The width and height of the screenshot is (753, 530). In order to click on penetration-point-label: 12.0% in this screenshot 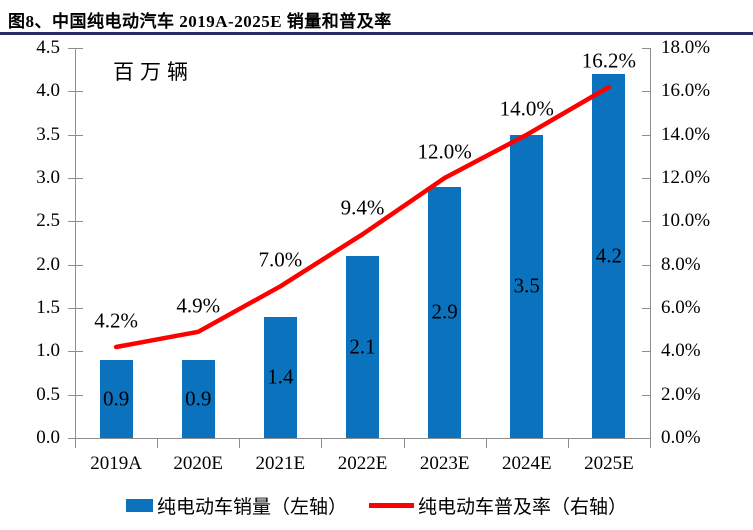, I will do `click(444, 151)`.